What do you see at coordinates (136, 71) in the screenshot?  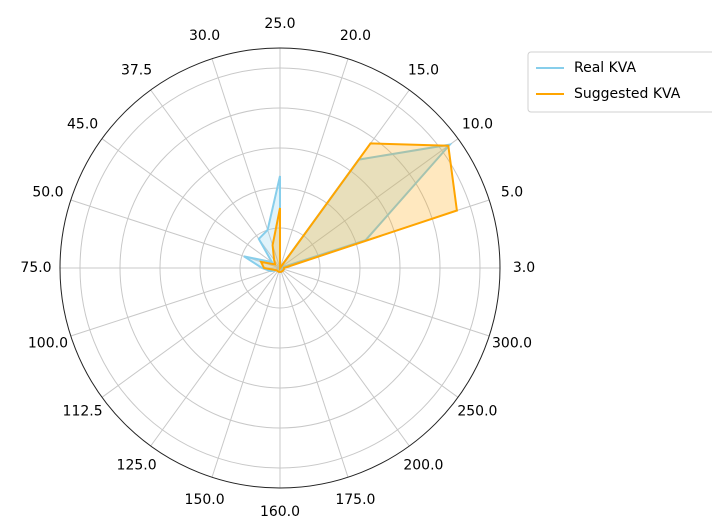 I see `category-label: 37.5` at bounding box center [136, 71].